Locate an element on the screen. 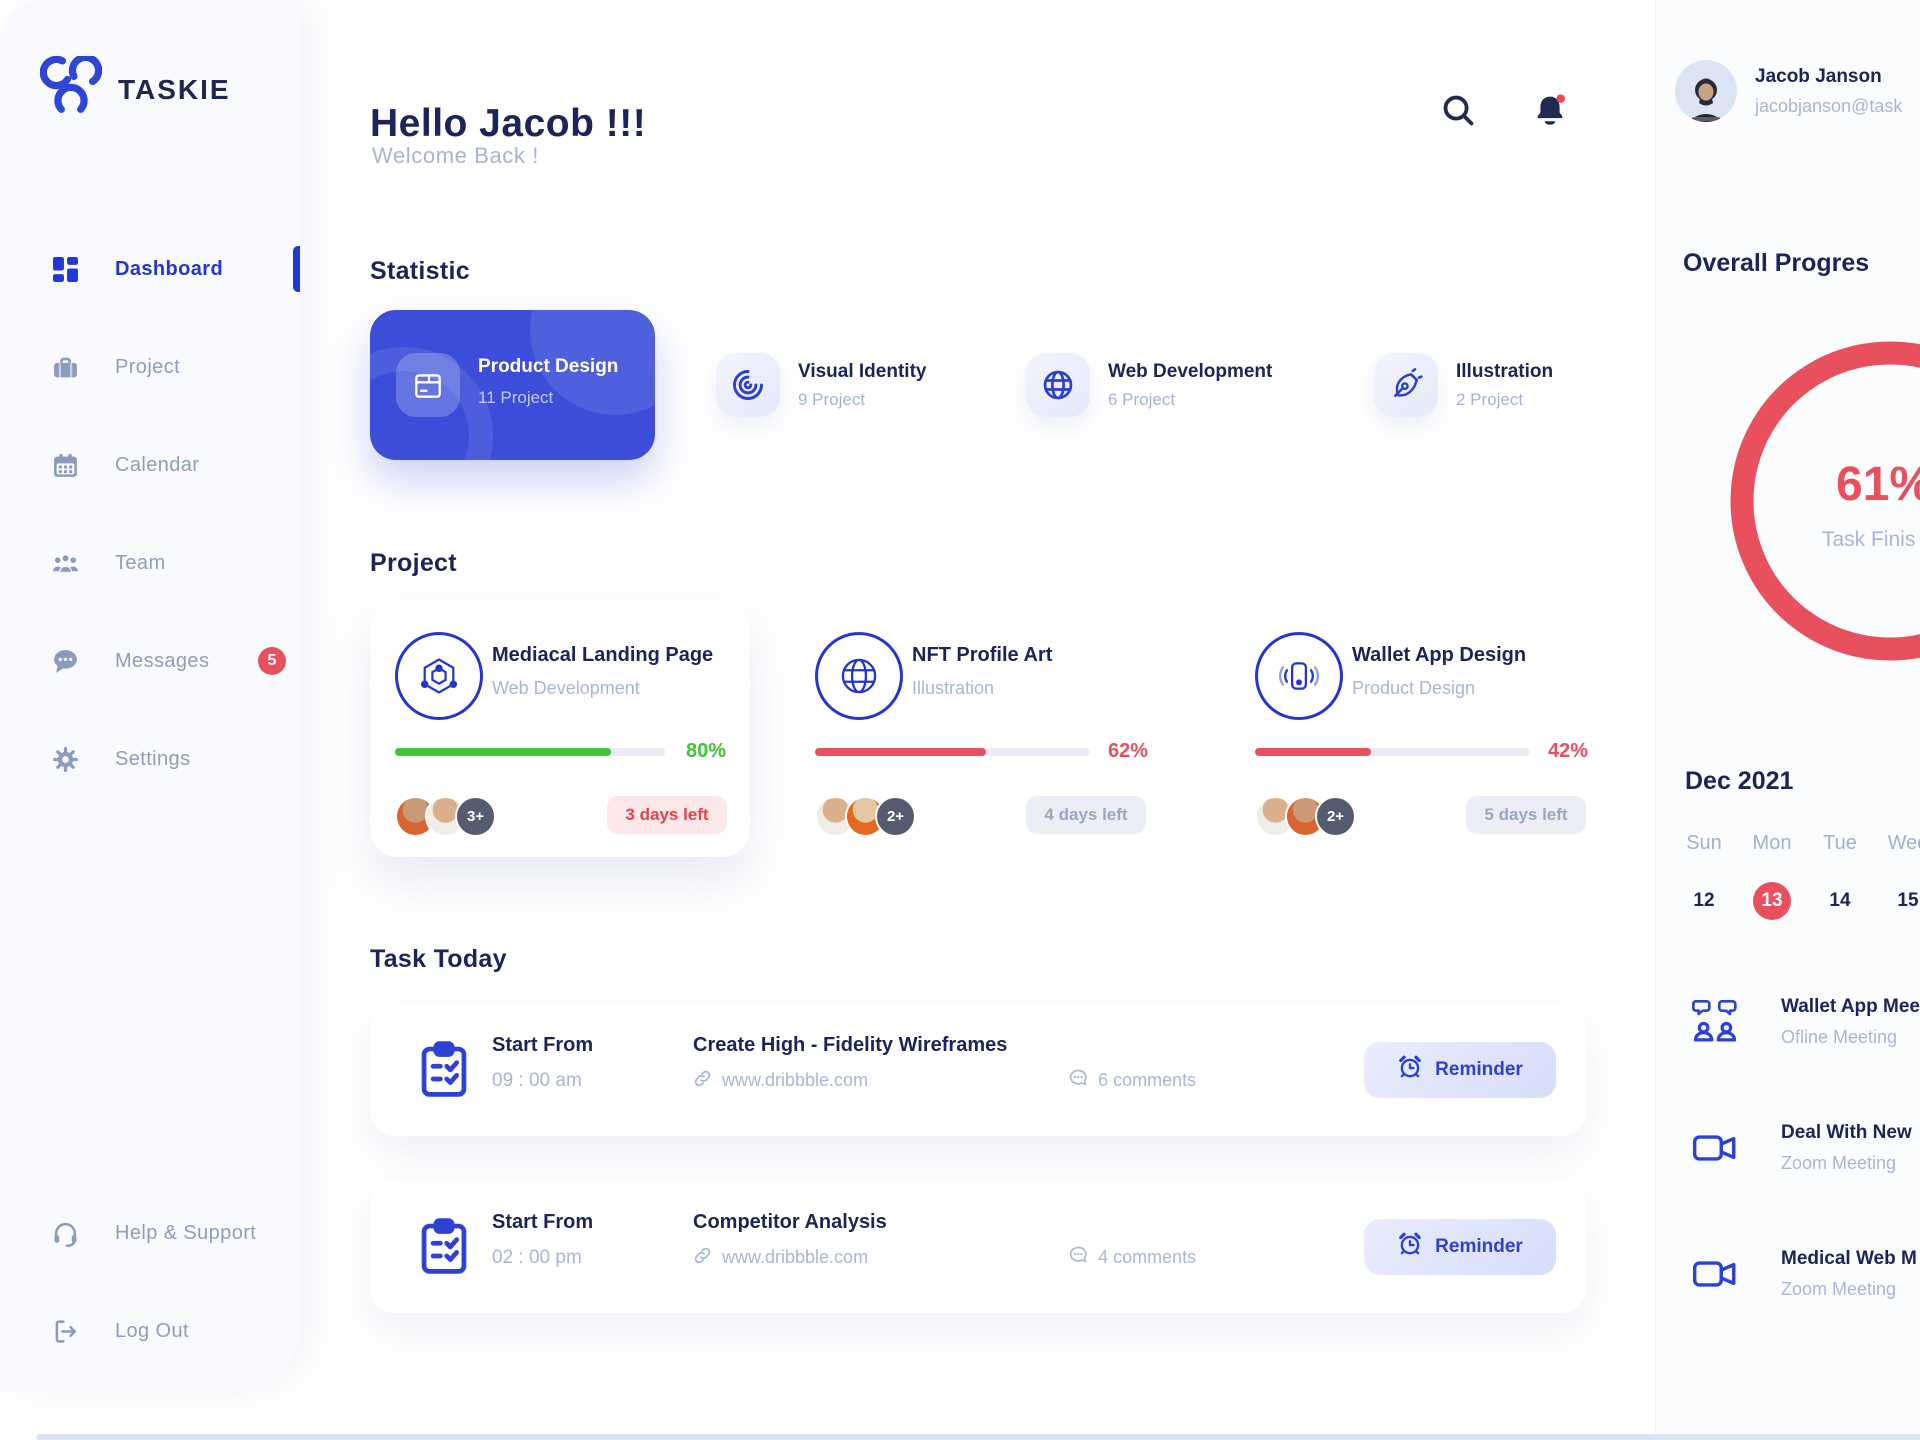  page-subtitle: Welcome Back ! is located at coordinates (455, 155).